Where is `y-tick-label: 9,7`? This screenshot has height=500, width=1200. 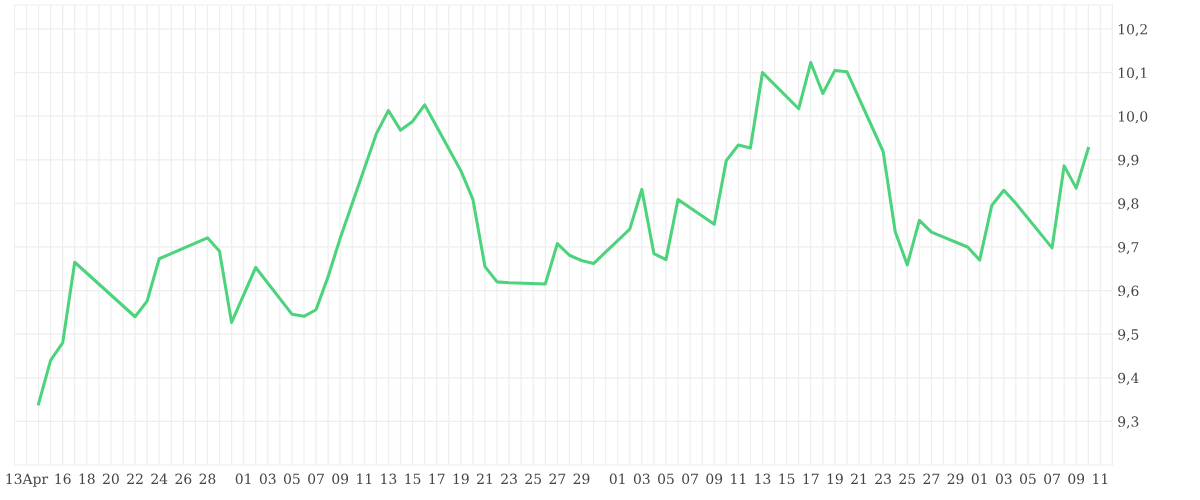
y-tick-label: 9,7 is located at coordinates (1128, 248).